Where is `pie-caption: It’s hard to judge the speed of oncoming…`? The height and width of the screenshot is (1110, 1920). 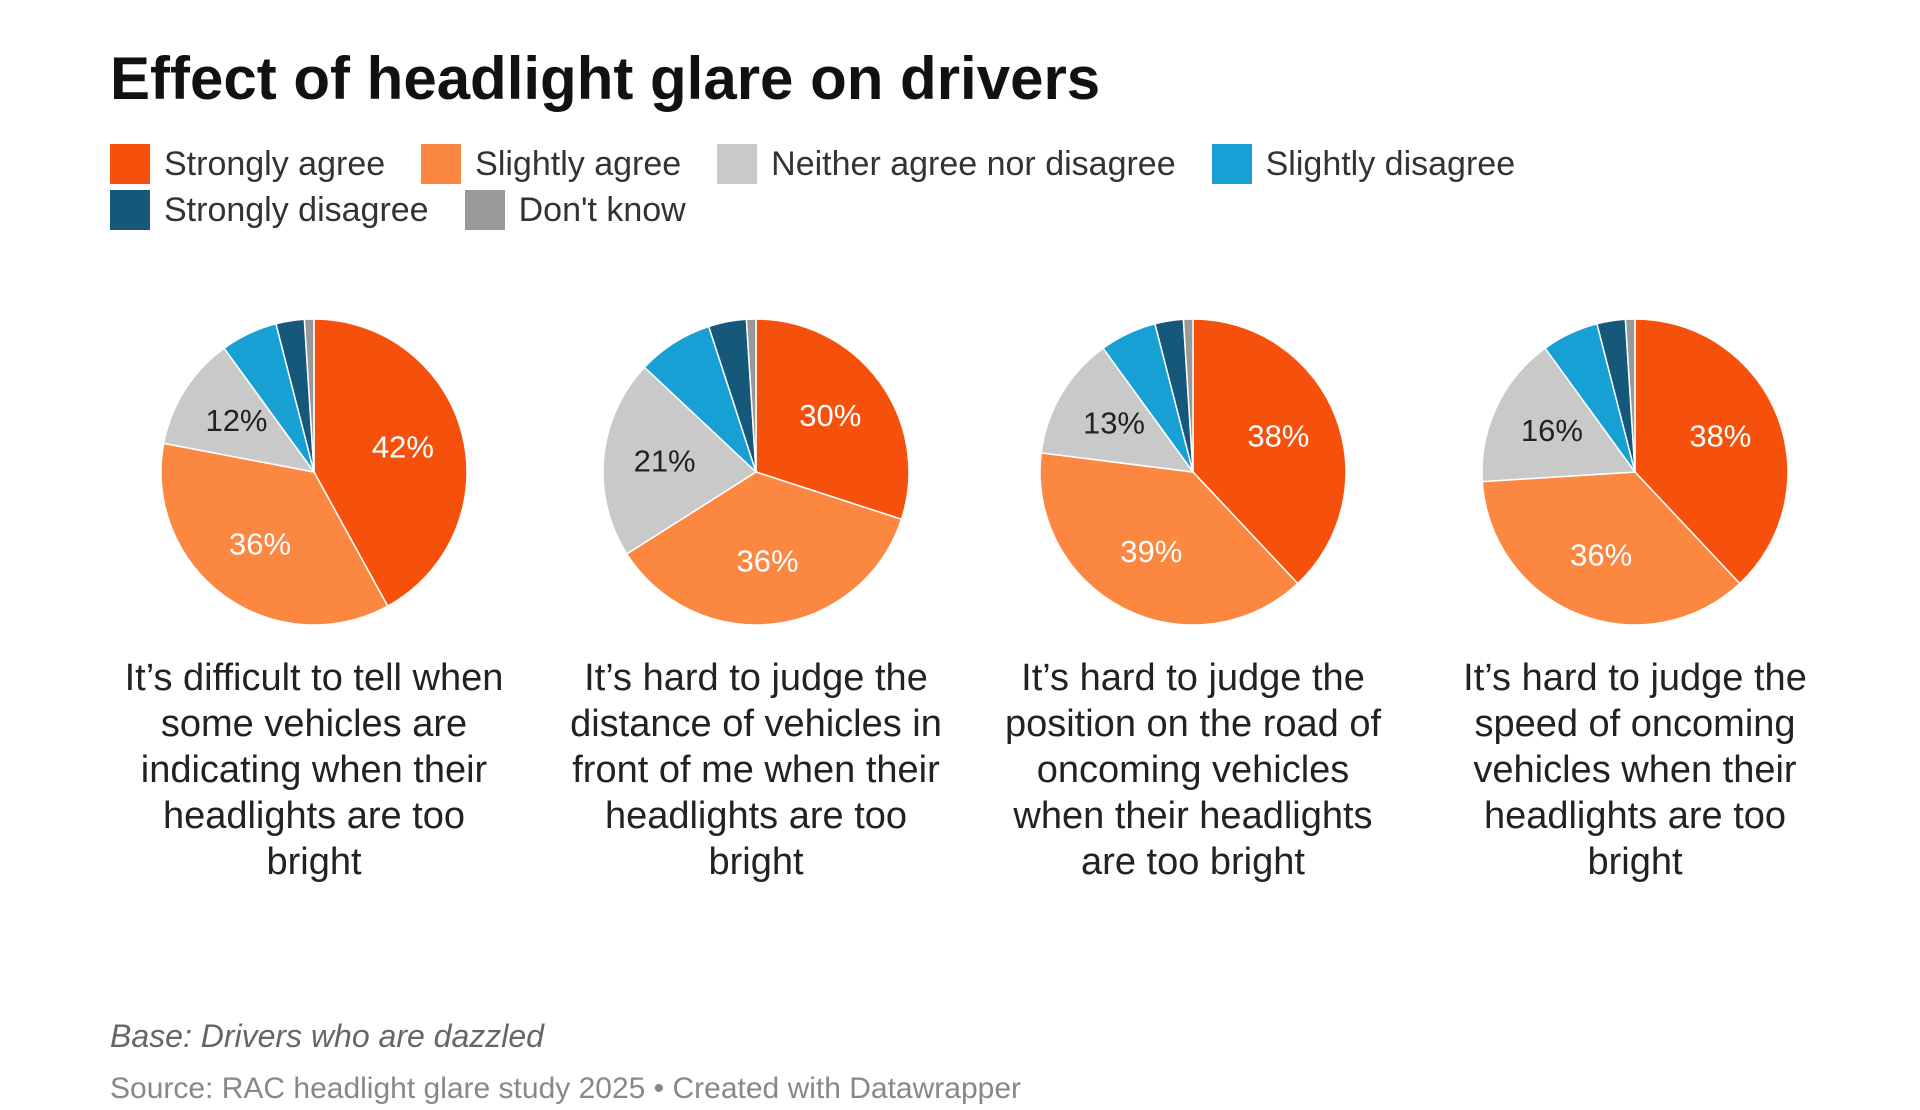 pie-caption: It’s hard to judge the speed of oncoming… is located at coordinates (1635, 770).